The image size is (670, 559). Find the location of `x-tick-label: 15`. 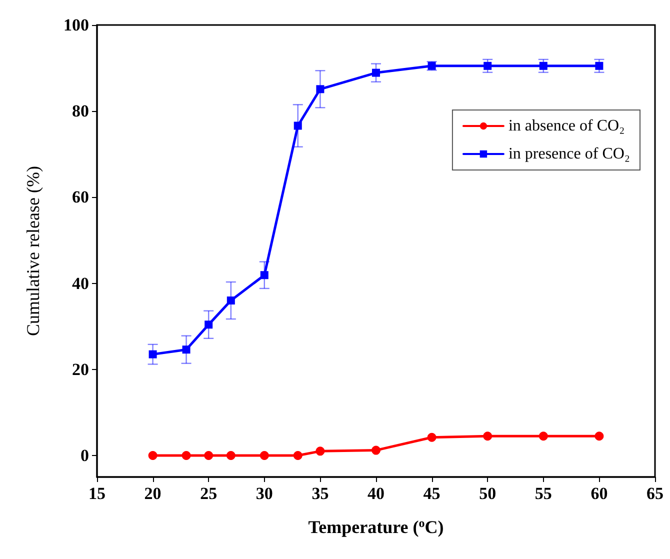

x-tick-label: 15 is located at coordinates (97, 493).